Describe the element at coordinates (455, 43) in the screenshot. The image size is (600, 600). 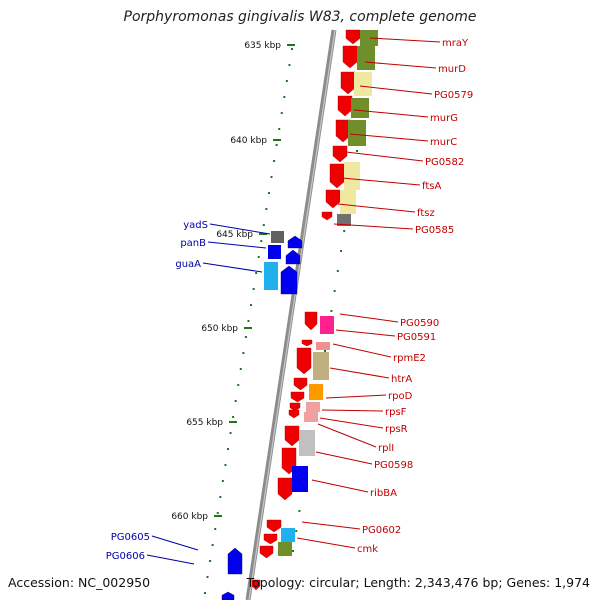
I see `gene-label: mraY` at that location.